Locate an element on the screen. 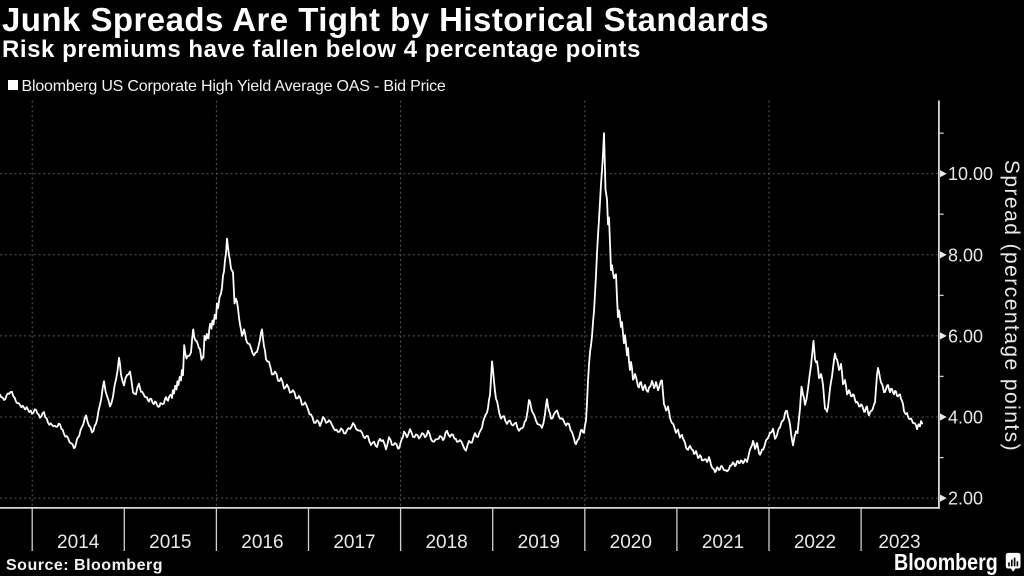  svg-text: 2023 is located at coordinates (899, 542).